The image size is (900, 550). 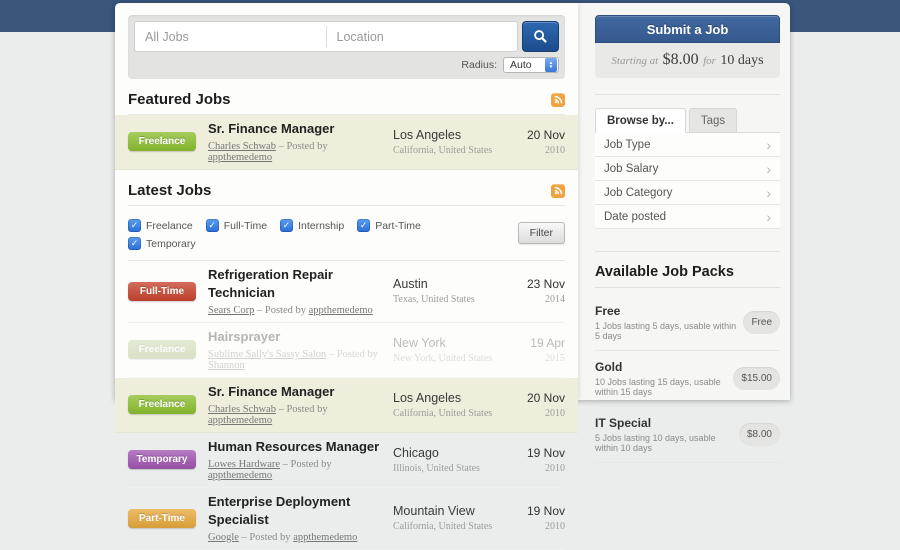 I want to click on job-title-link: Enterprise Deployment Specialist, so click(x=279, y=510).